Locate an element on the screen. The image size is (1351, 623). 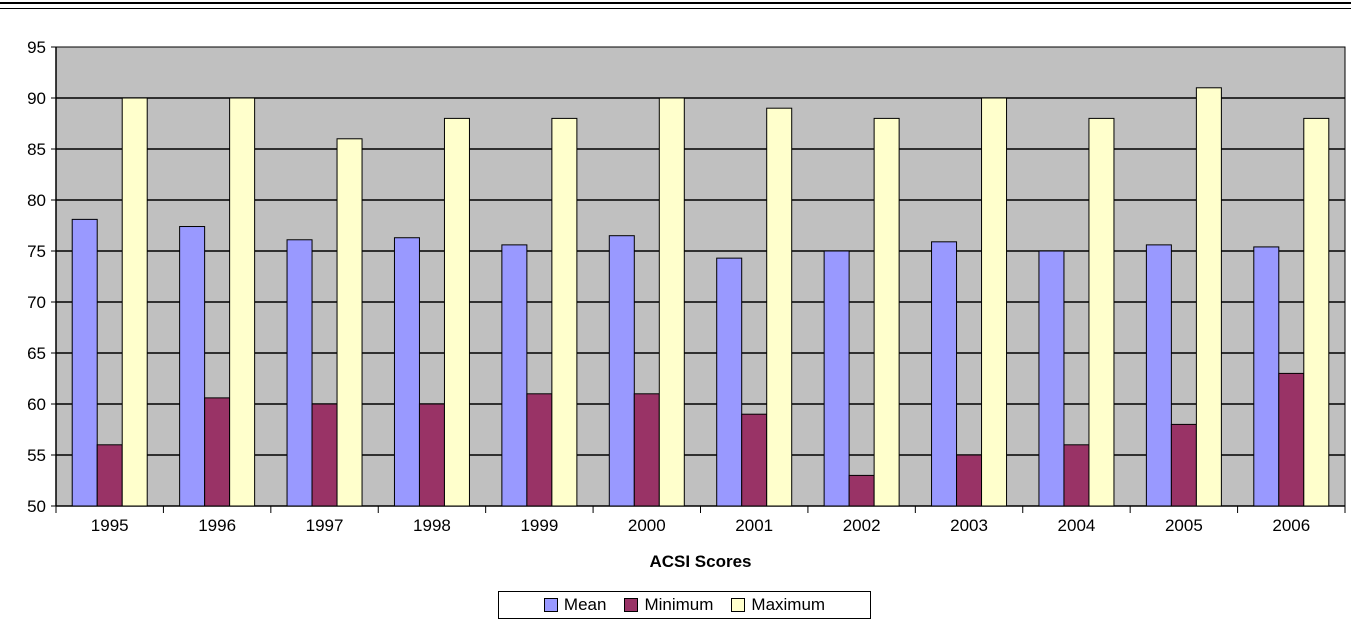
legend-item-maximum: Maximum is located at coordinates (778, 605).